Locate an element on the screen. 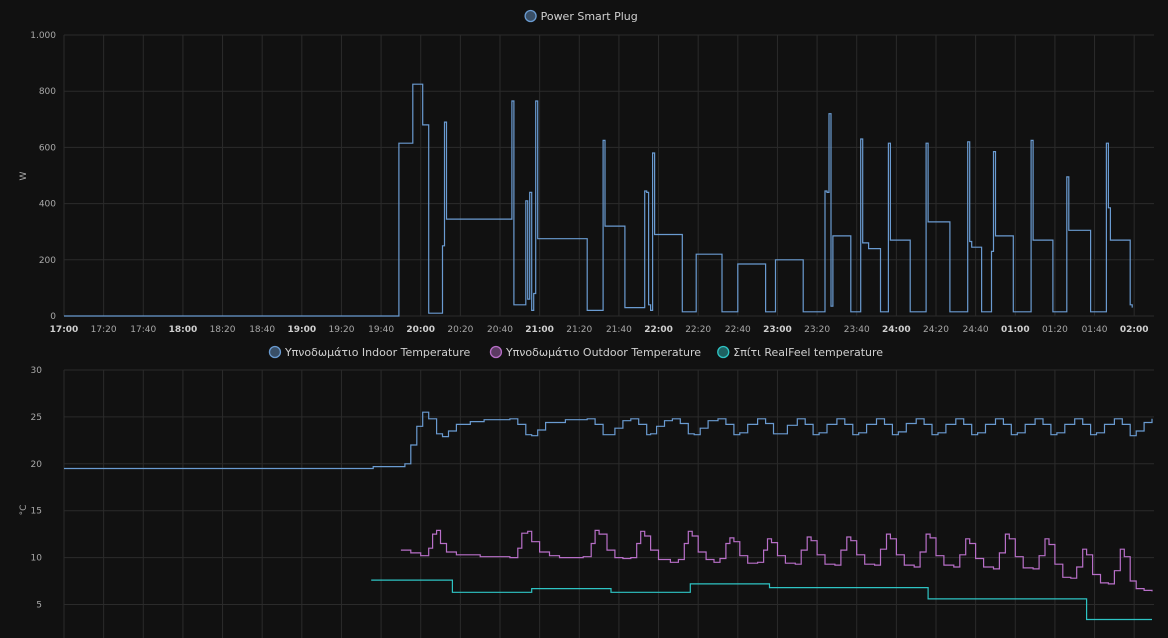  x-tick-label: 22:00 is located at coordinates (658, 330).